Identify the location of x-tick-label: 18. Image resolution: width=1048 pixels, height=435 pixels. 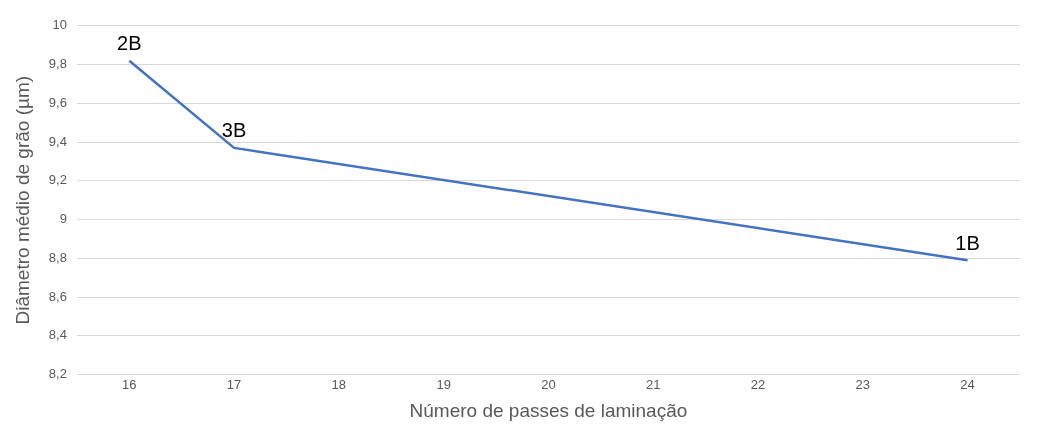
(339, 384).